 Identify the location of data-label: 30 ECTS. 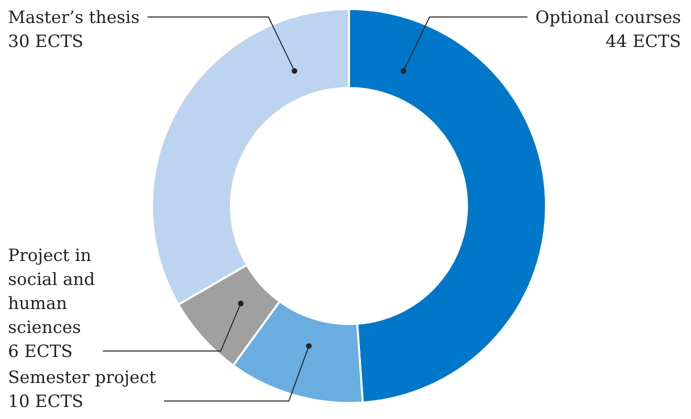
(46, 42).